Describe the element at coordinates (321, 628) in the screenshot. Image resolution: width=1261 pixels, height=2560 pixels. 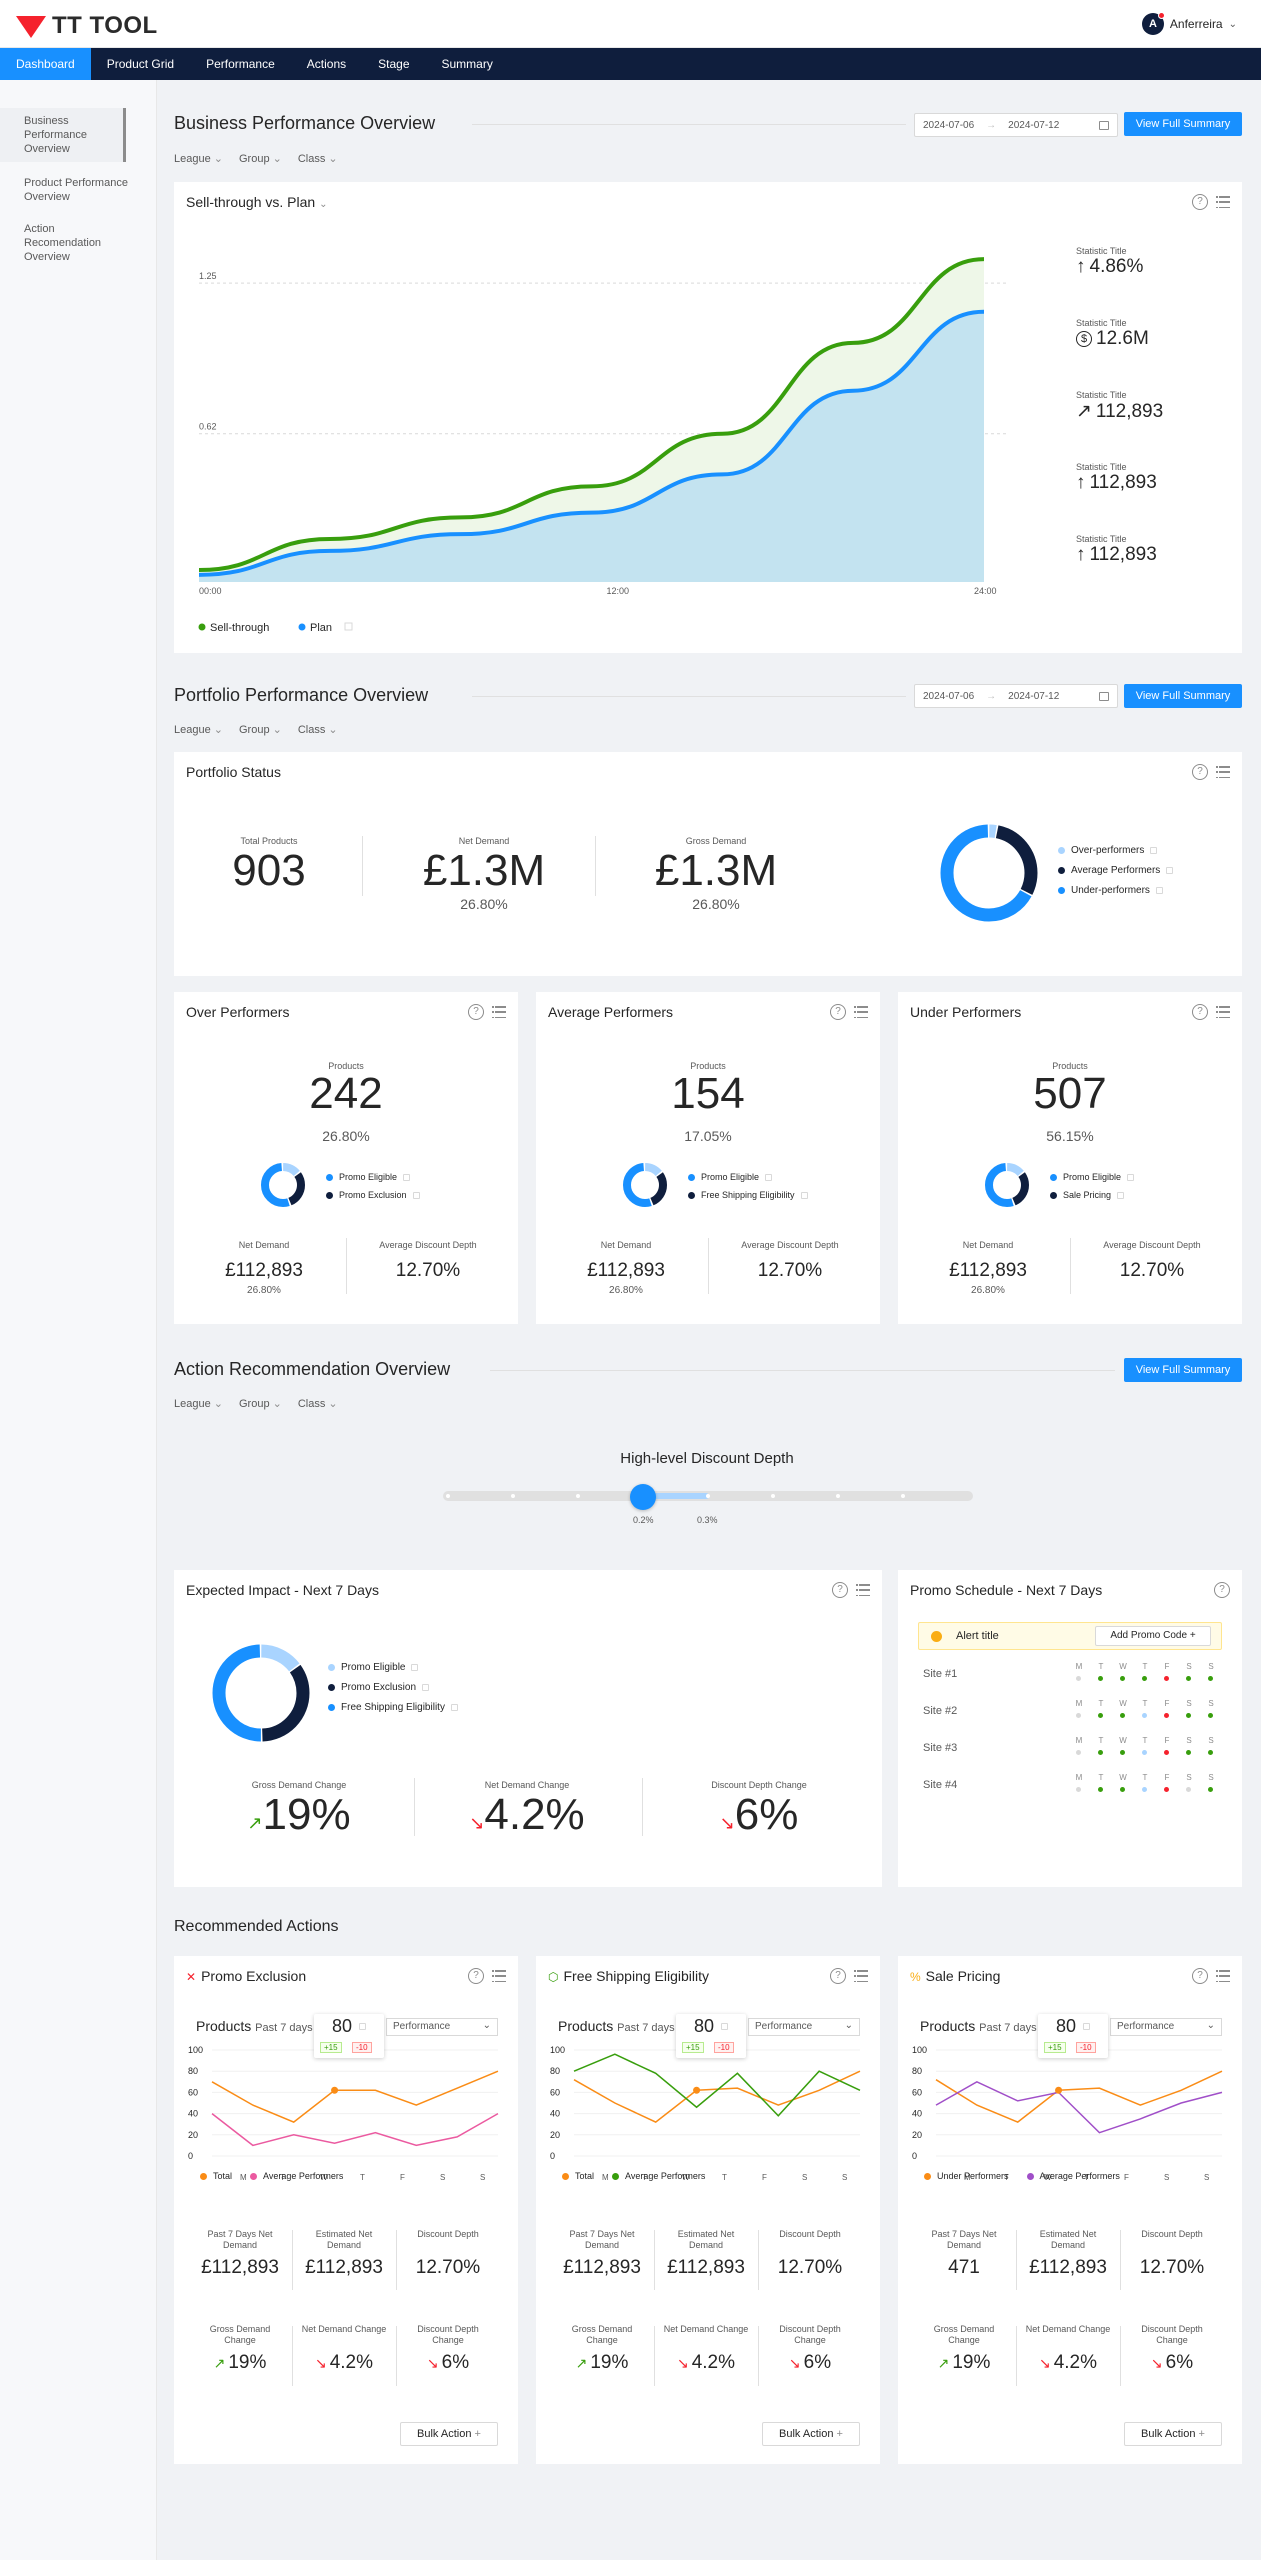
I see `legend-label: Plan` at that location.